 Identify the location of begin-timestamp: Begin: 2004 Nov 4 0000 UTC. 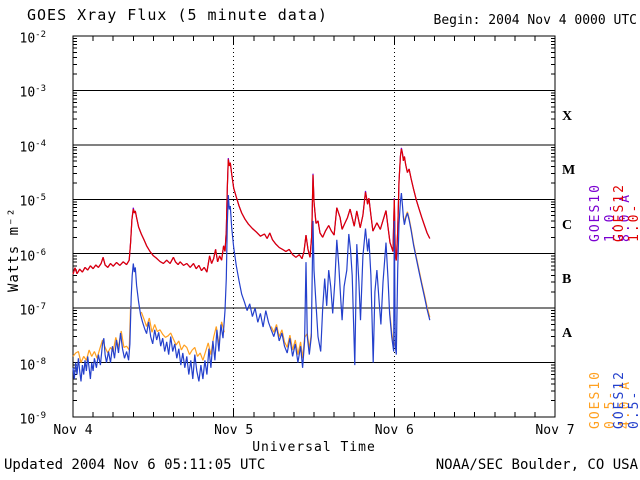
(535, 20).